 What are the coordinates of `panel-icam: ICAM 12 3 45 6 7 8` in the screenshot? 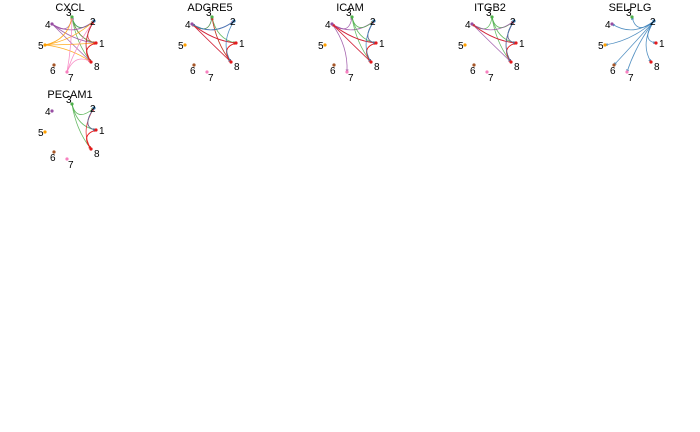 It's located at (351, 43).